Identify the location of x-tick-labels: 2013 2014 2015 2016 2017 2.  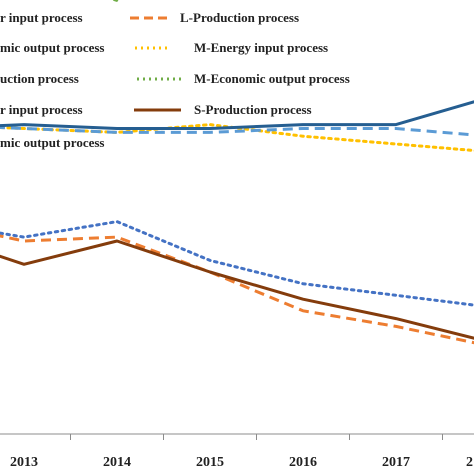
(241, 462).